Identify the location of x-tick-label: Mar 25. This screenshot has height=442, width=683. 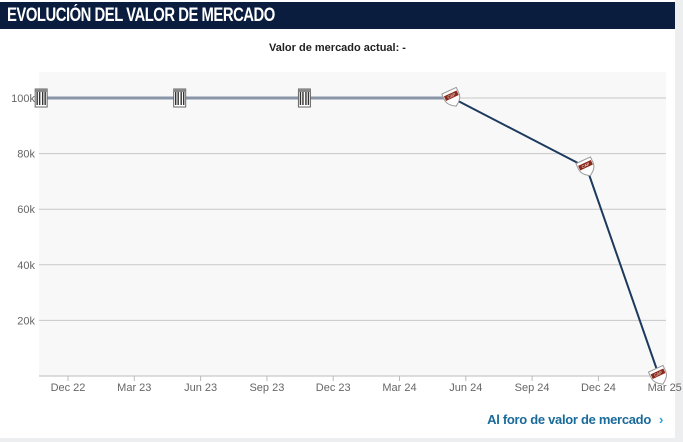
(665, 388).